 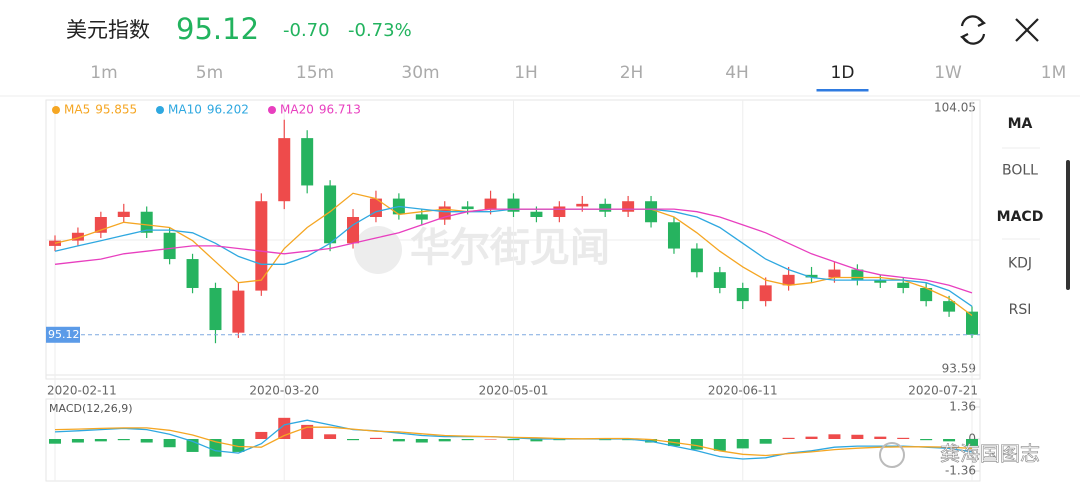 What do you see at coordinates (843, 73) in the screenshot?
I see `tab: 1D` at bounding box center [843, 73].